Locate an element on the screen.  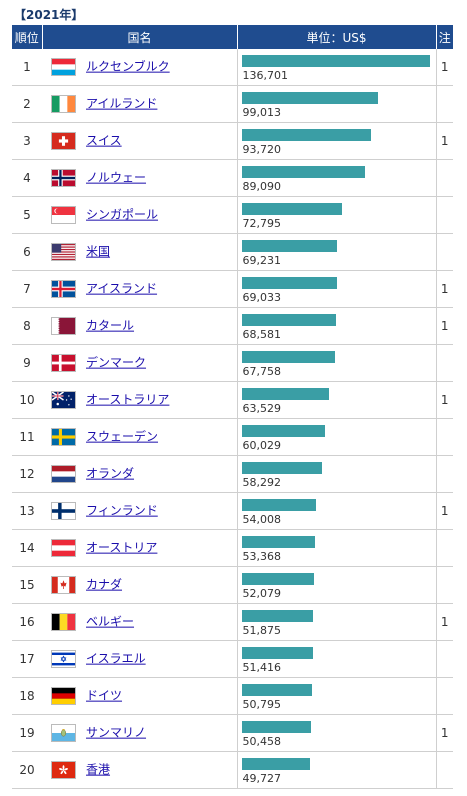
country-link: 米国 is located at coordinates (98, 251).